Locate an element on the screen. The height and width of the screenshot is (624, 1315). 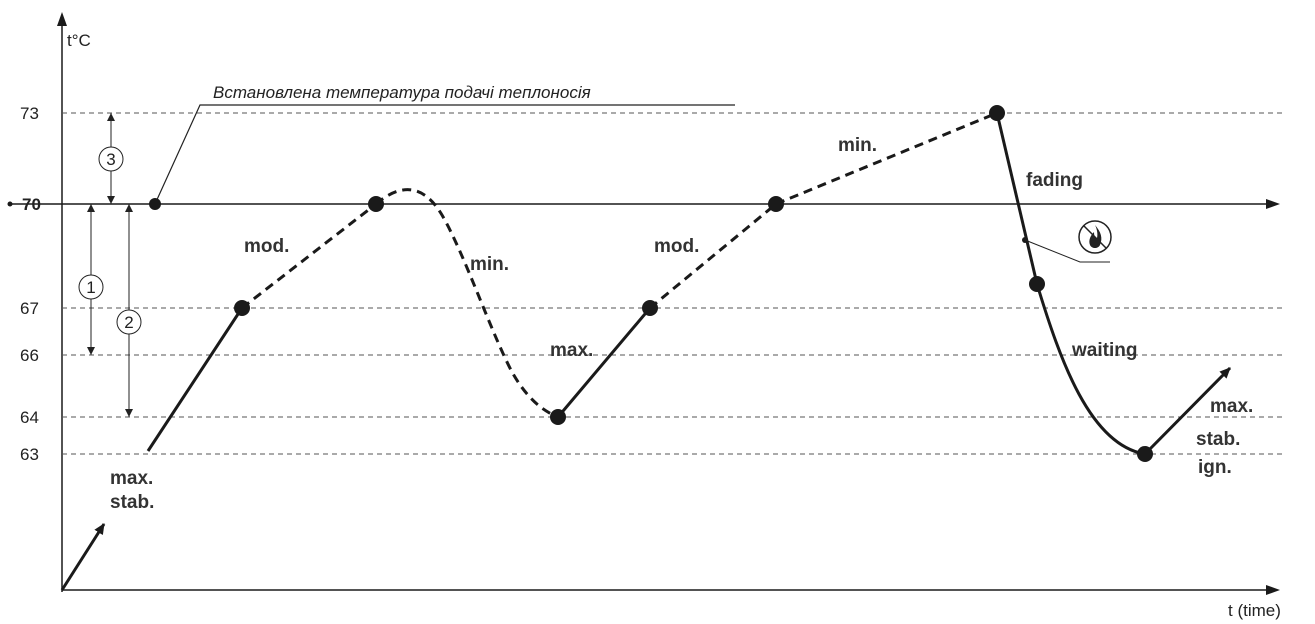
y-axis-arrow is located at coordinates (62, 19).